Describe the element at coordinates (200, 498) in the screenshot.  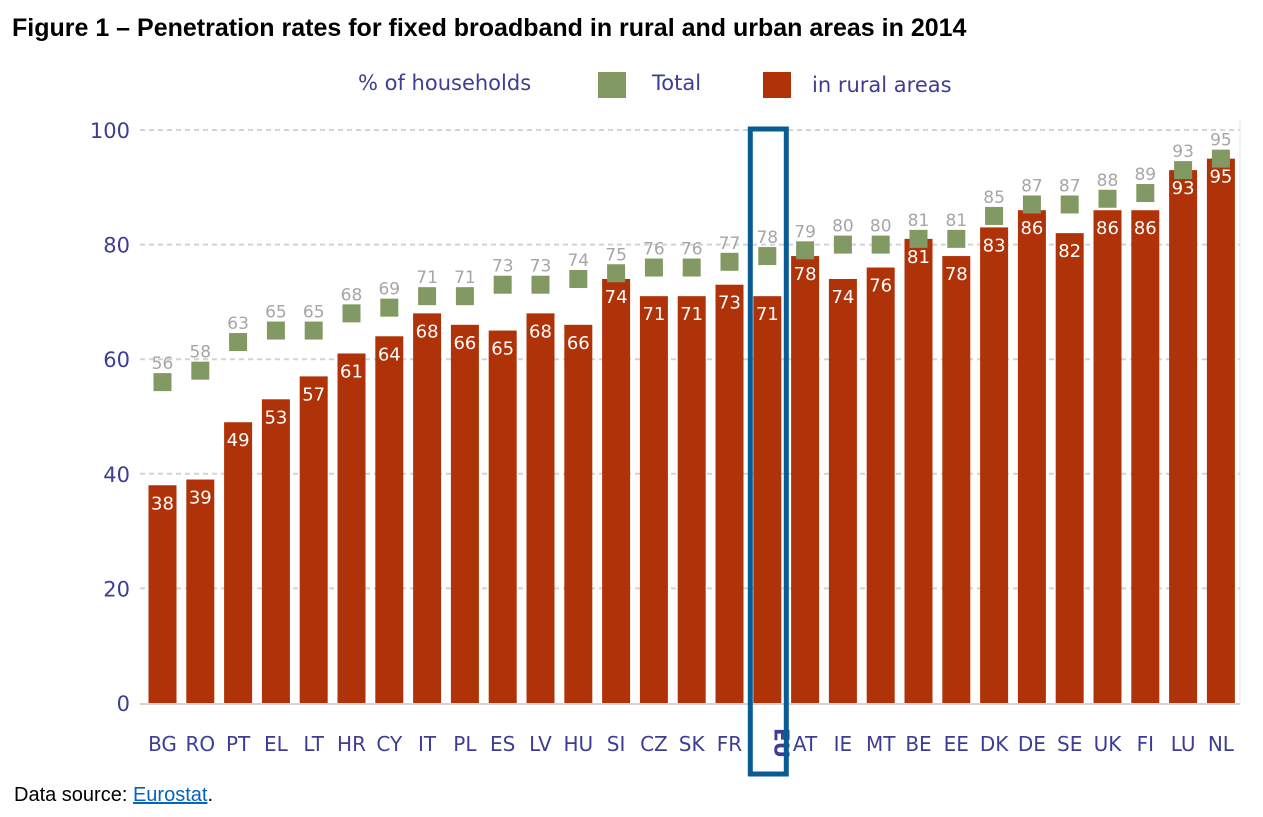
I see `rural-label-RO: 39` at that location.